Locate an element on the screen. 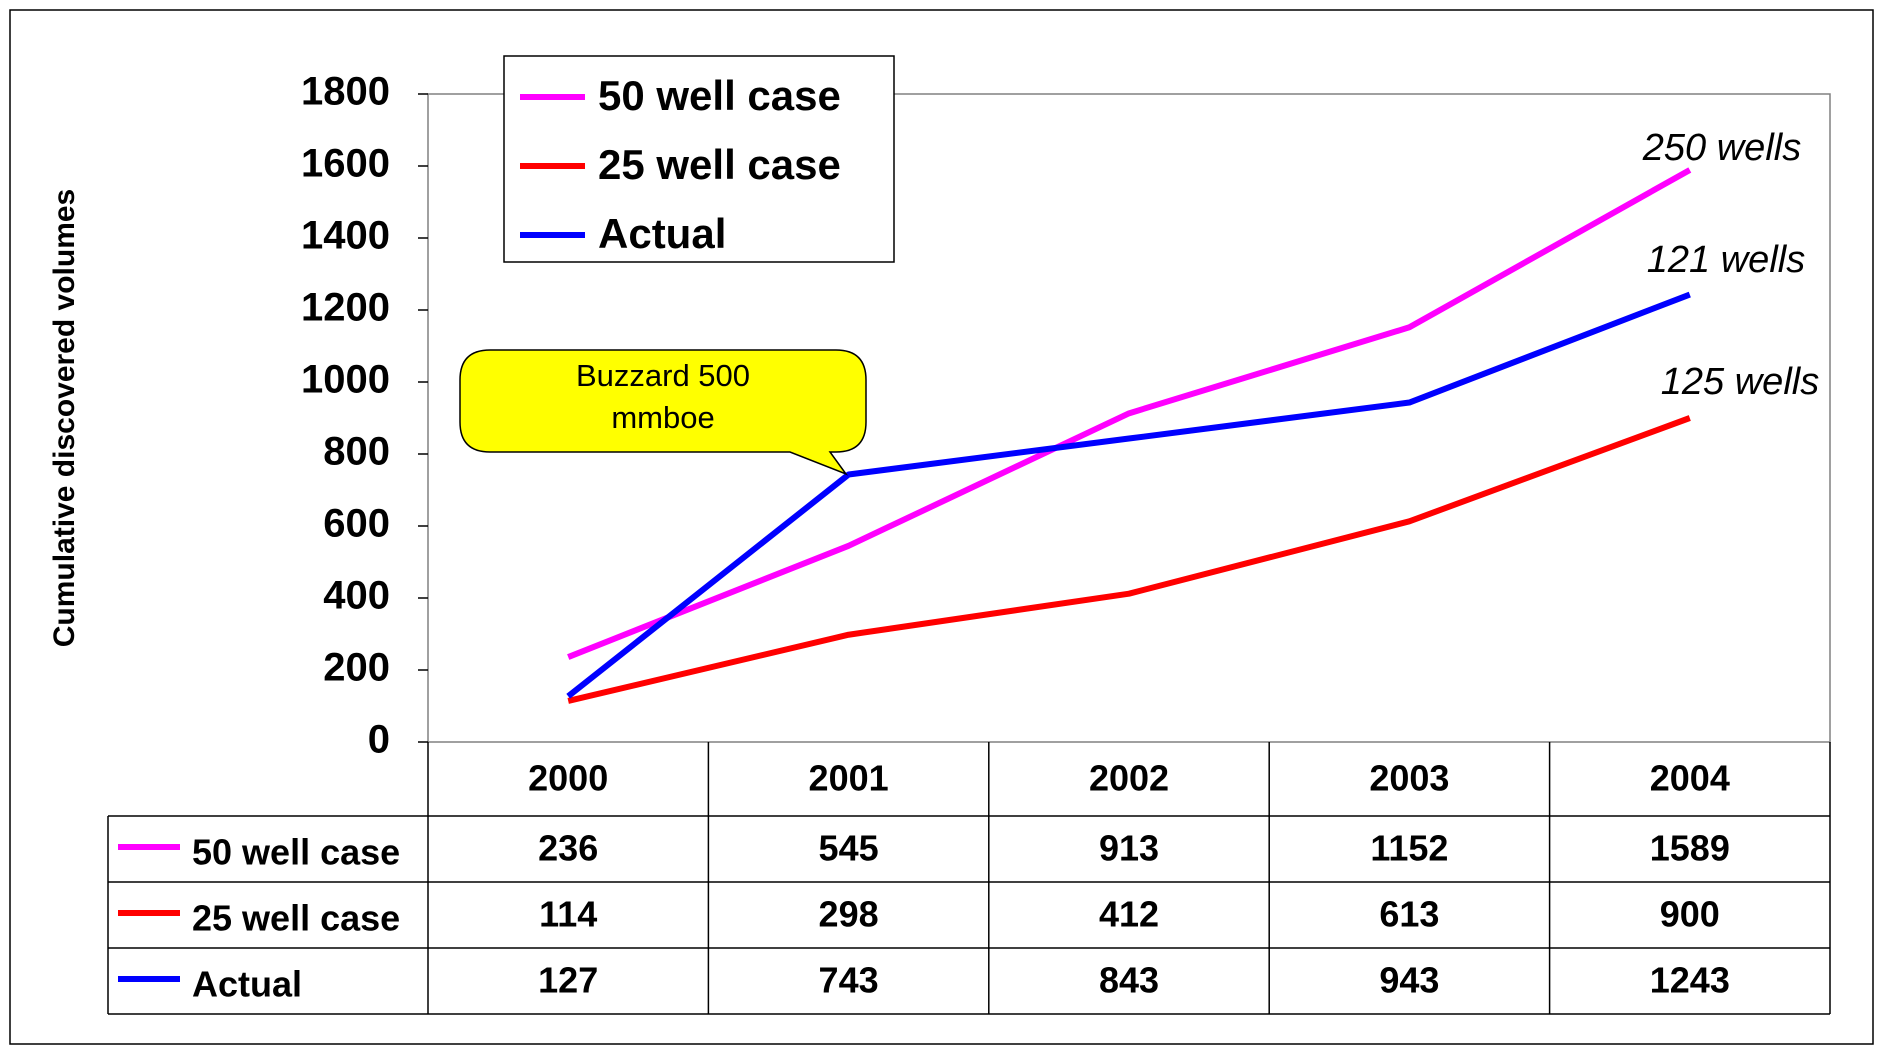 This screenshot has height=1053, width=1883. table-value: 298 is located at coordinates (849, 914).